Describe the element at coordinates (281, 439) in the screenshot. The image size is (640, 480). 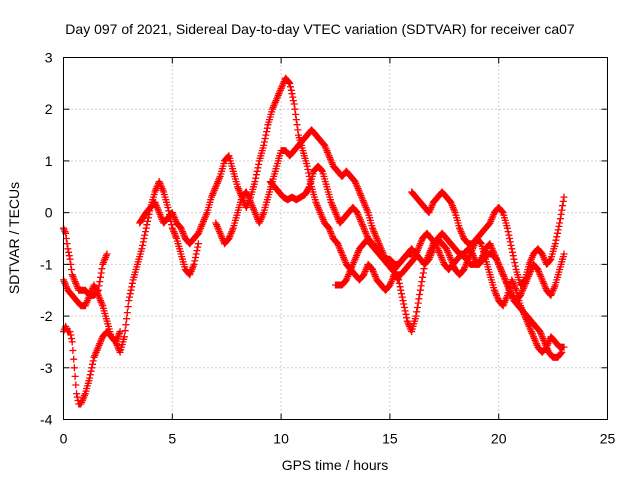
I see `x-tick-label: 10` at that location.